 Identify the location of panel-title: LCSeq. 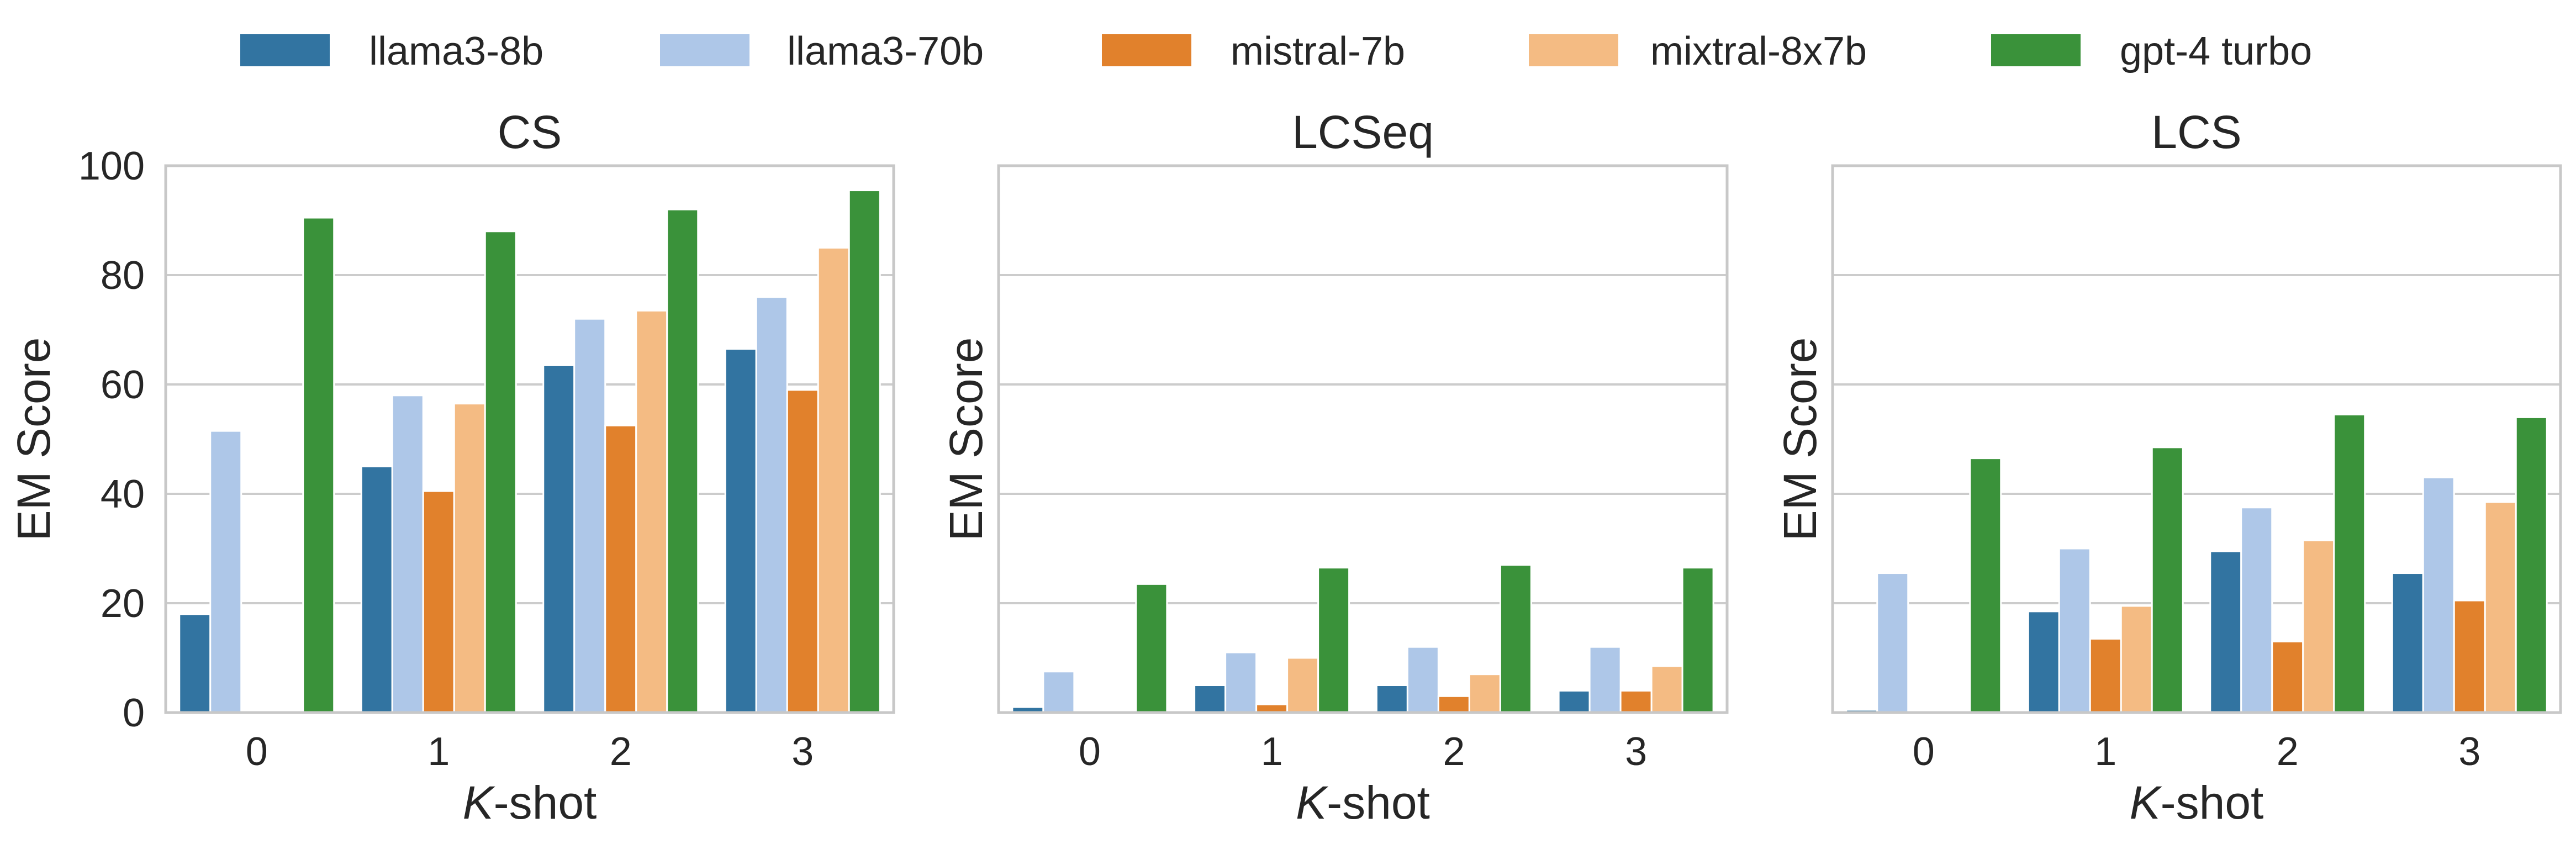
(1363, 132).